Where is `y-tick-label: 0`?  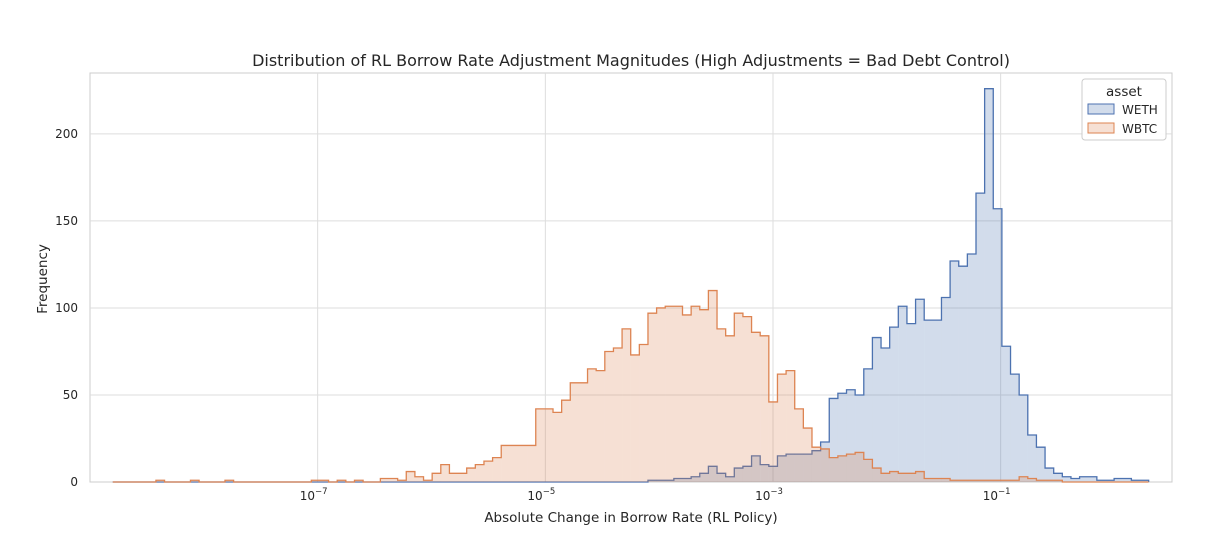
y-tick-label: 0 is located at coordinates (74, 482).